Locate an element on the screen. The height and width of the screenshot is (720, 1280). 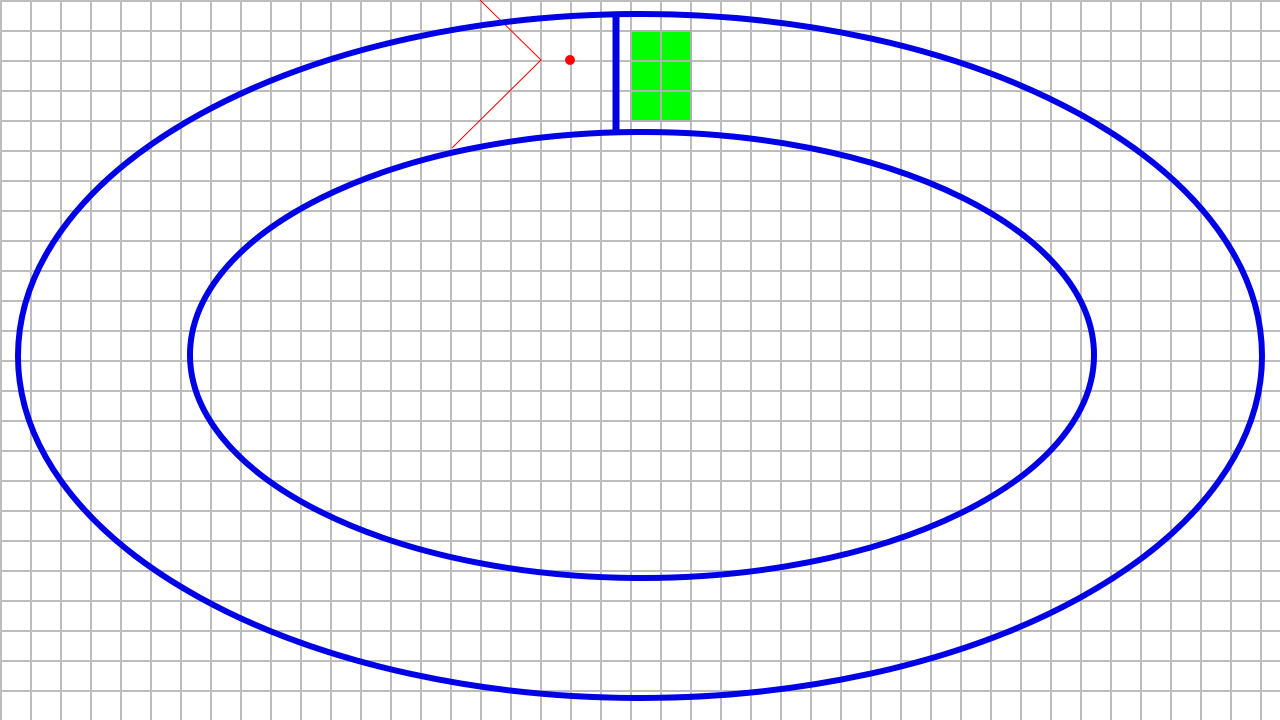
target-zone is located at coordinates (661, 76).